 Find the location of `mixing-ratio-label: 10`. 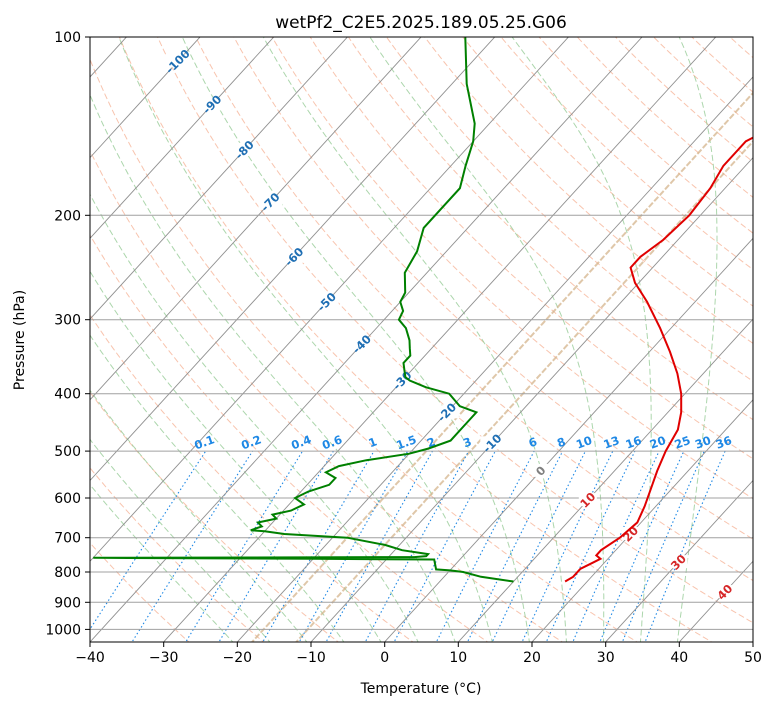

mixing-ratio-label: 10 is located at coordinates (584, 442).